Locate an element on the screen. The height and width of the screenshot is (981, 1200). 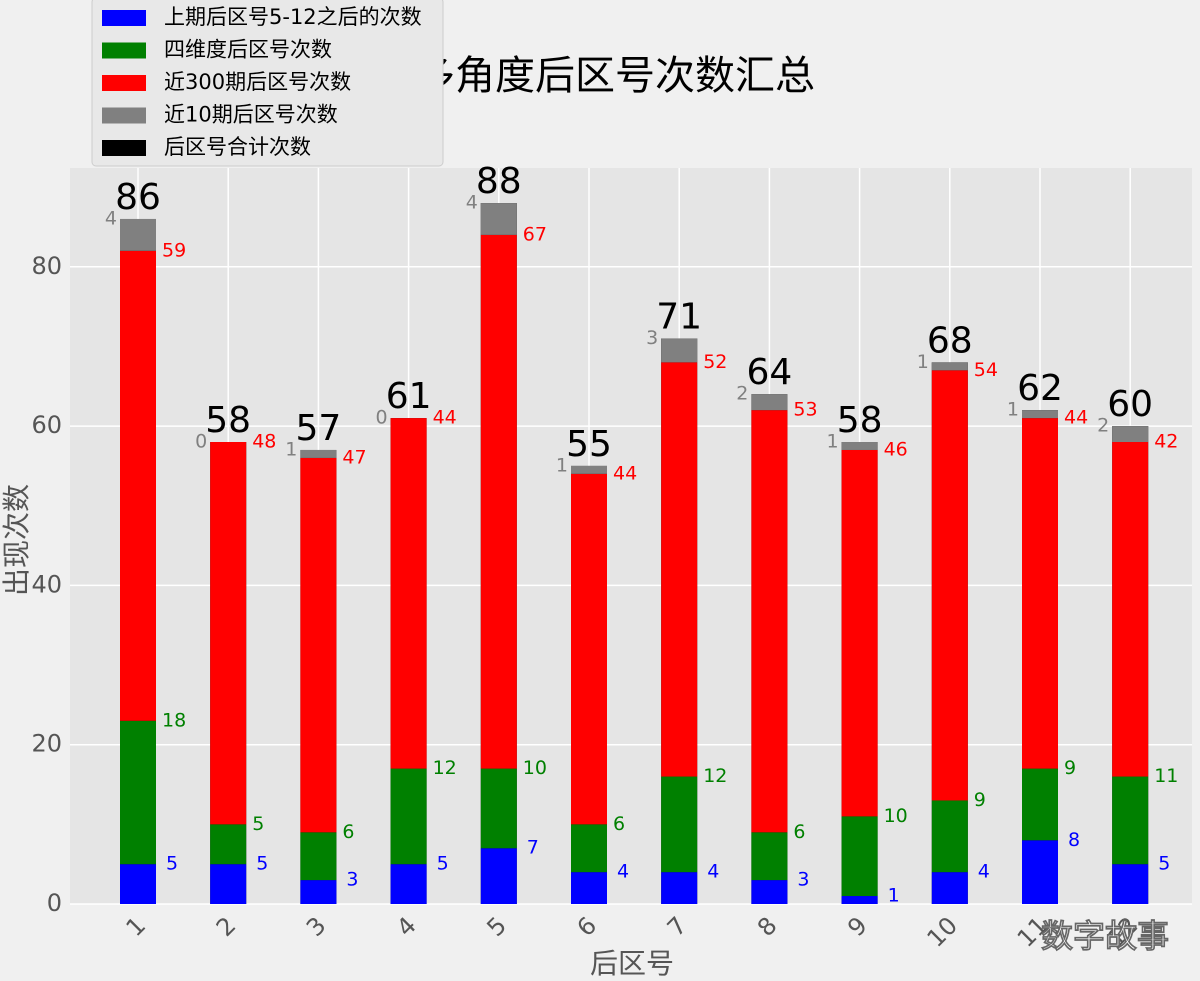
x-tick-label: 8 is located at coordinates (767, 926).